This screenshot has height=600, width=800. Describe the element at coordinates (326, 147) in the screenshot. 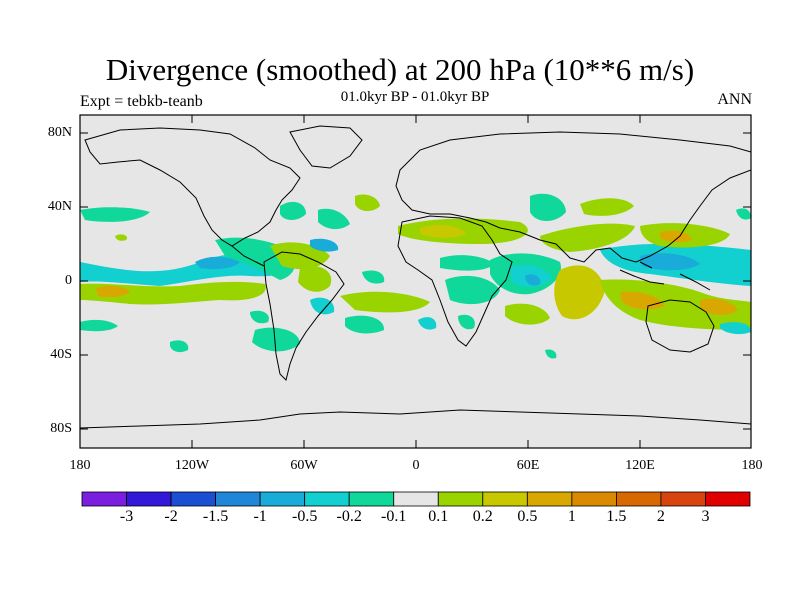

I see `coastline-greenland` at that location.